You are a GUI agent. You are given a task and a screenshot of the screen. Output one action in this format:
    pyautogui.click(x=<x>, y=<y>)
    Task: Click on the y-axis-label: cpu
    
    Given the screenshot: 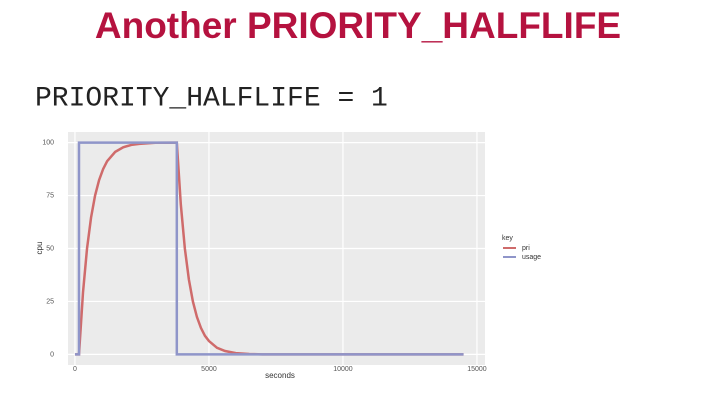 What is the action you would take?
    pyautogui.click(x=39, y=248)
    